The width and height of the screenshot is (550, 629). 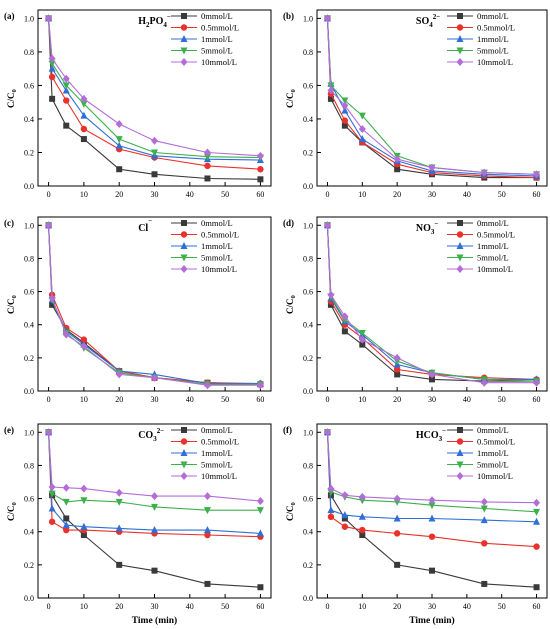 What do you see at coordinates (288, 16) in the screenshot?
I see `panel-label: (b)` at bounding box center [288, 16].